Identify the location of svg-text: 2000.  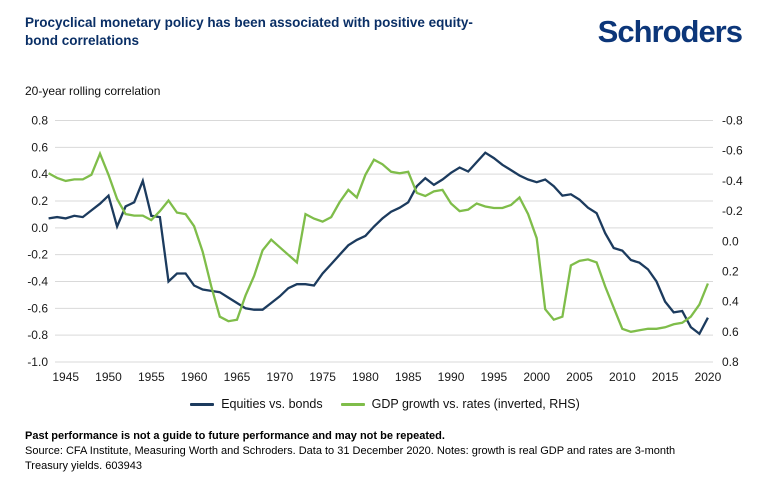
(536, 377).